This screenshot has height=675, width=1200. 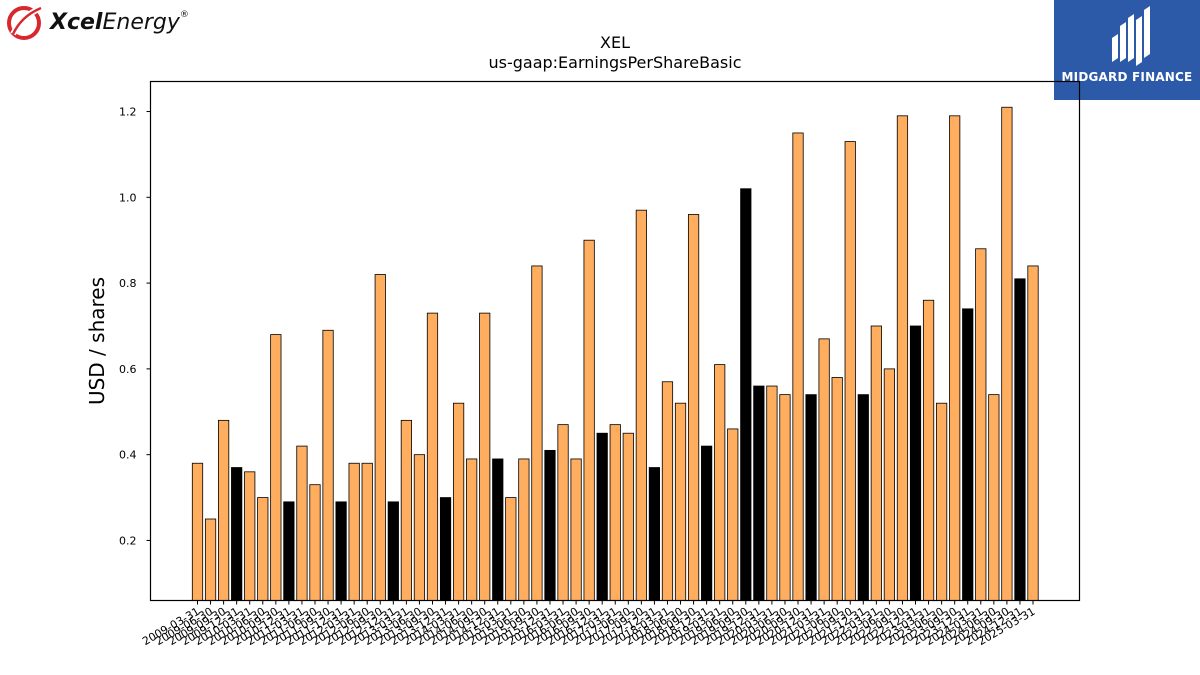 I want to click on midgard-finance-logo: MIDGARD FINANCE, so click(x=1127, y=50).